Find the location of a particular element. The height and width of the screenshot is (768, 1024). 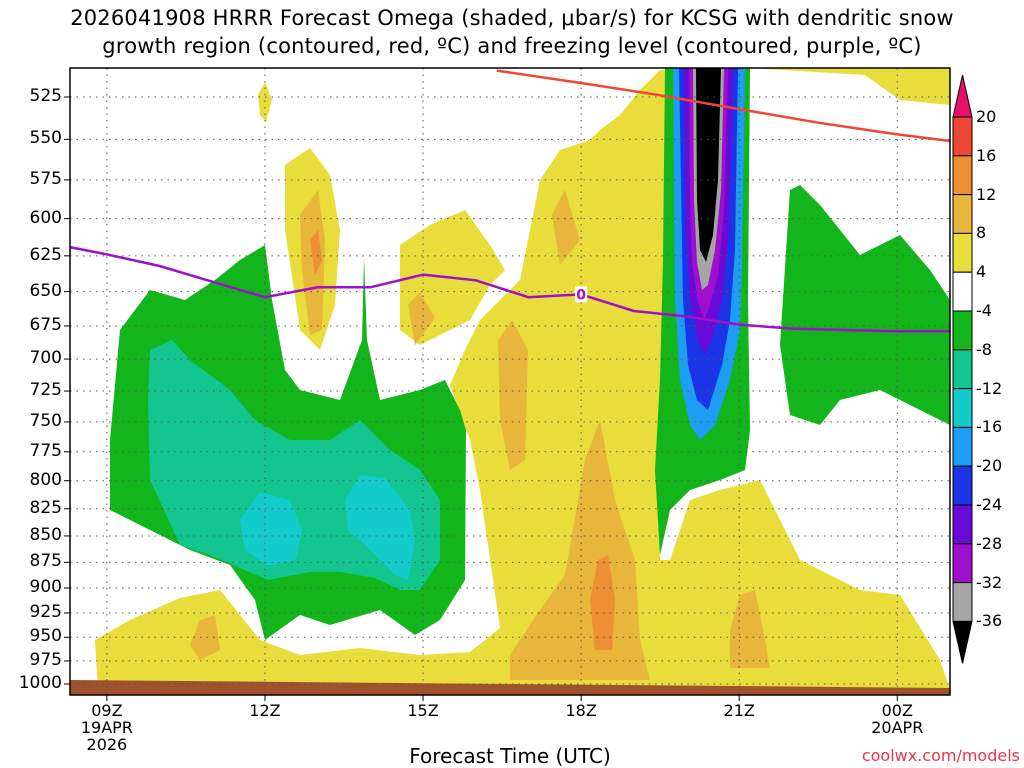

colorbar-label: -4 is located at coordinates (984, 310).